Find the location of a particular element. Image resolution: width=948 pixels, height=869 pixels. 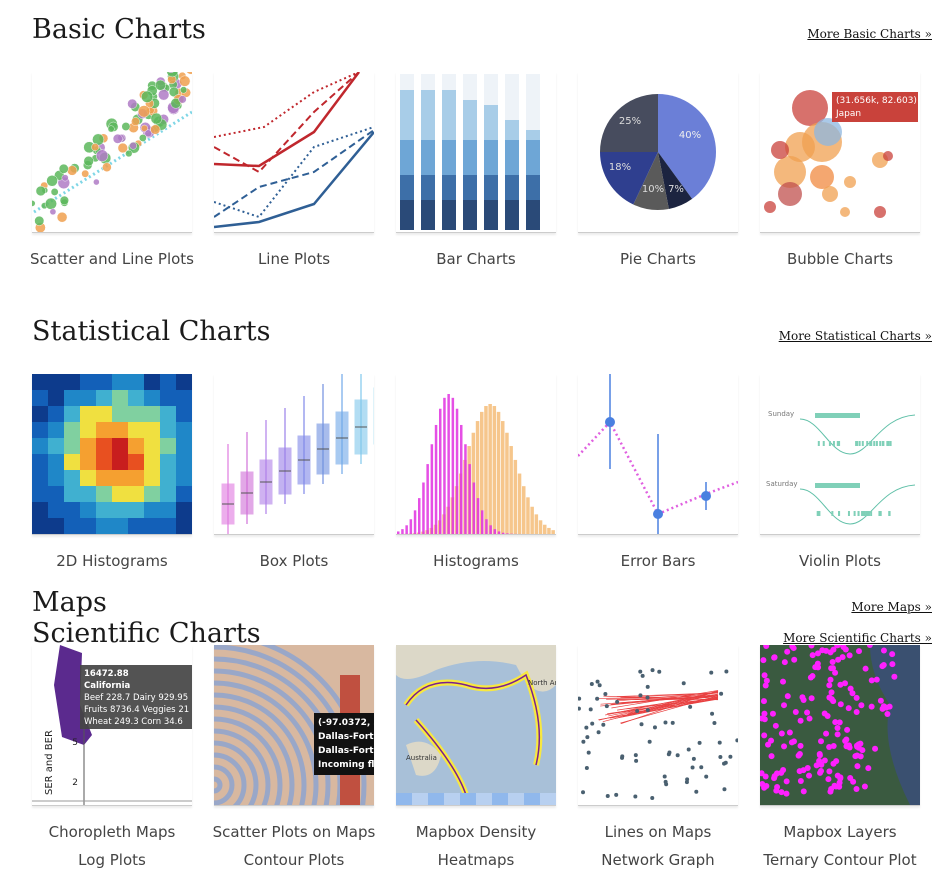

thumb-label: (-97.0372, 3 is located at coordinates (346, 723).